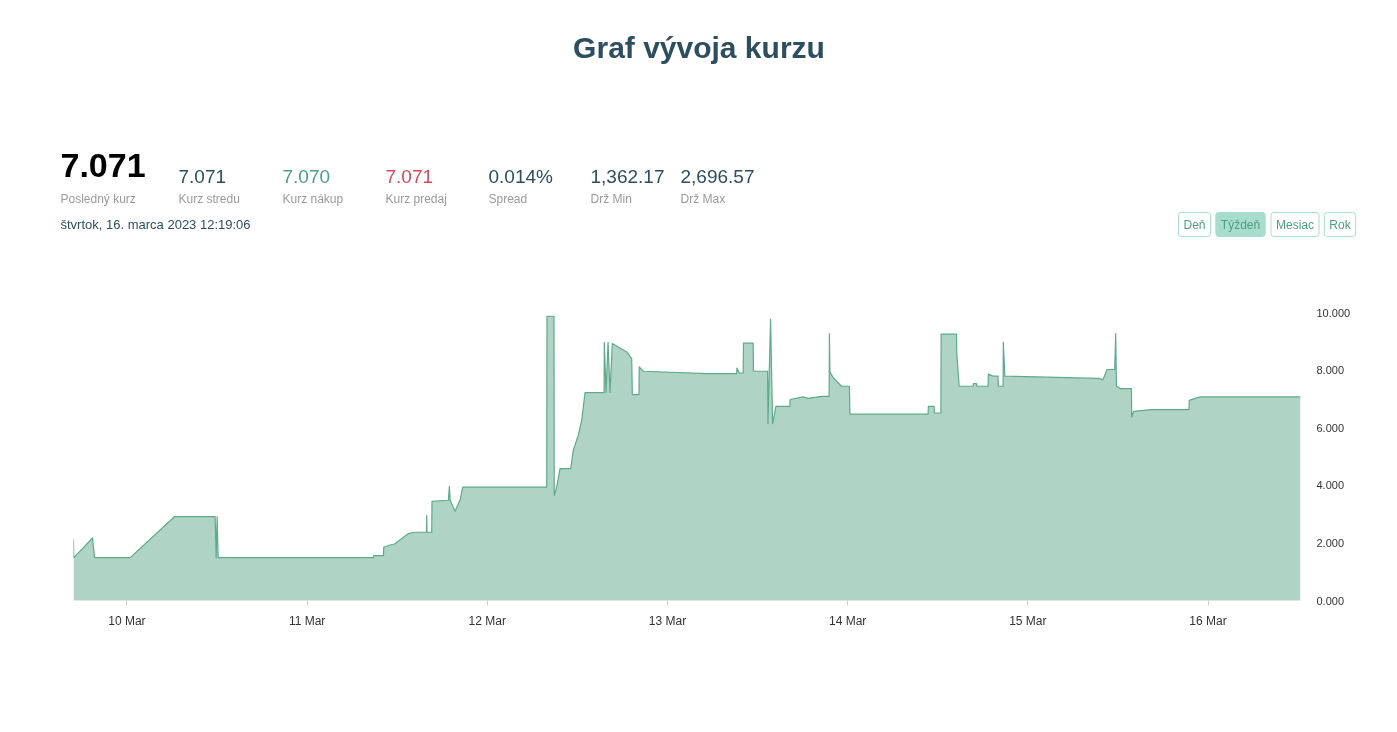 The height and width of the screenshot is (732, 1397). I want to click on text: 7.070, so click(306, 176).